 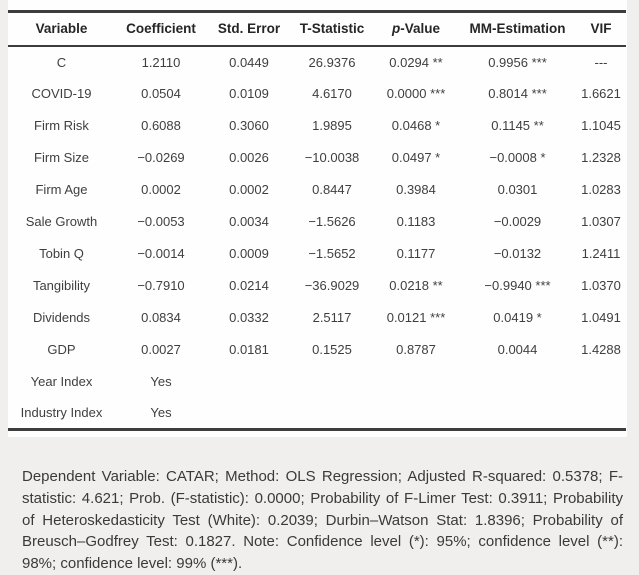 What do you see at coordinates (332, 317) in the screenshot?
I see `cell-t-statistic: 2.5117` at bounding box center [332, 317].